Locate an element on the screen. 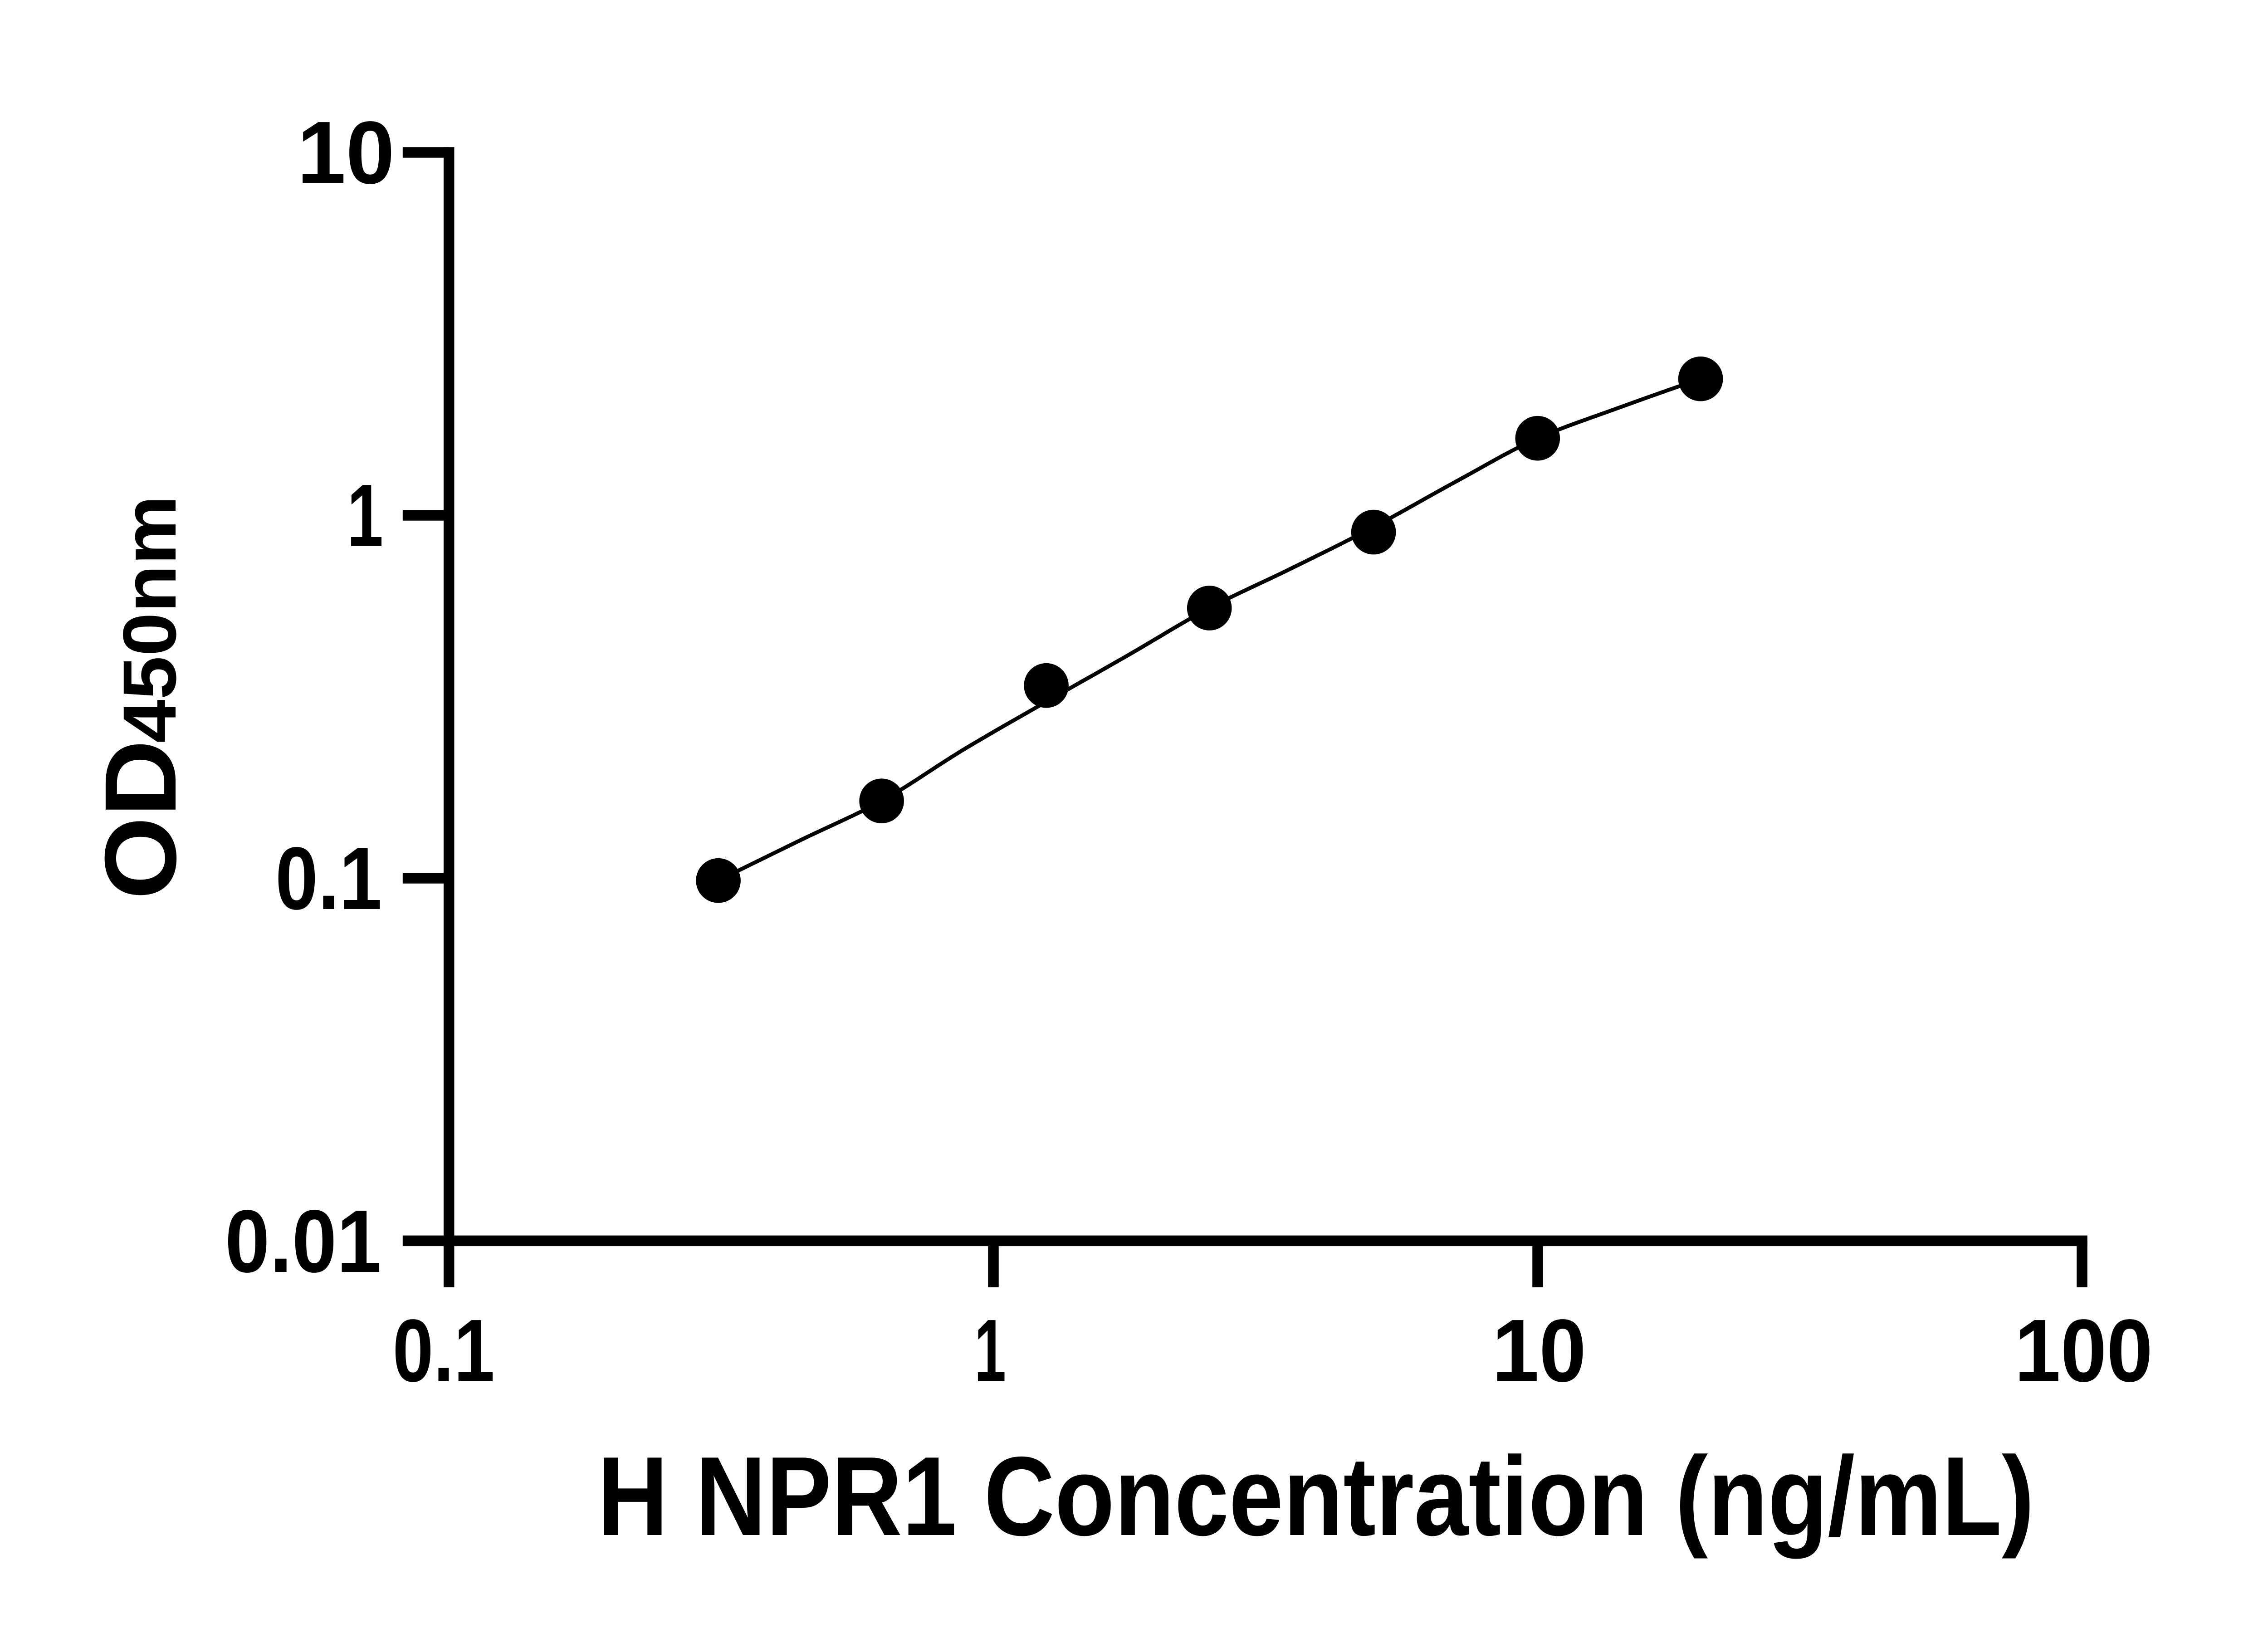 This screenshot has height=1633, width=2268. svg-text: 100 is located at coordinates (2084, 1350).